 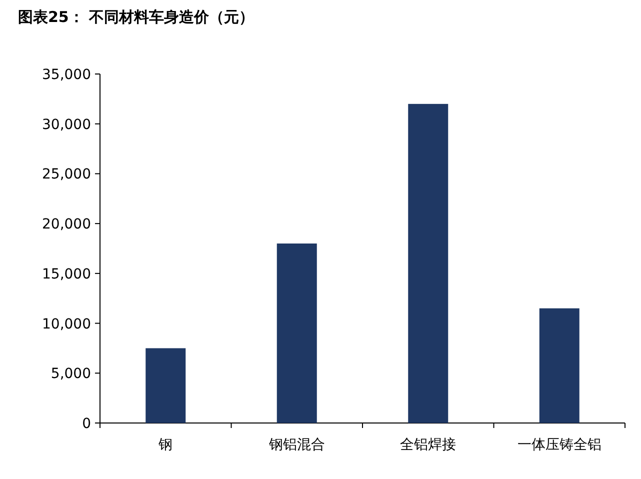 What do you see at coordinates (66, 75) in the screenshot?
I see `y-tick-label: 35,000` at bounding box center [66, 75].